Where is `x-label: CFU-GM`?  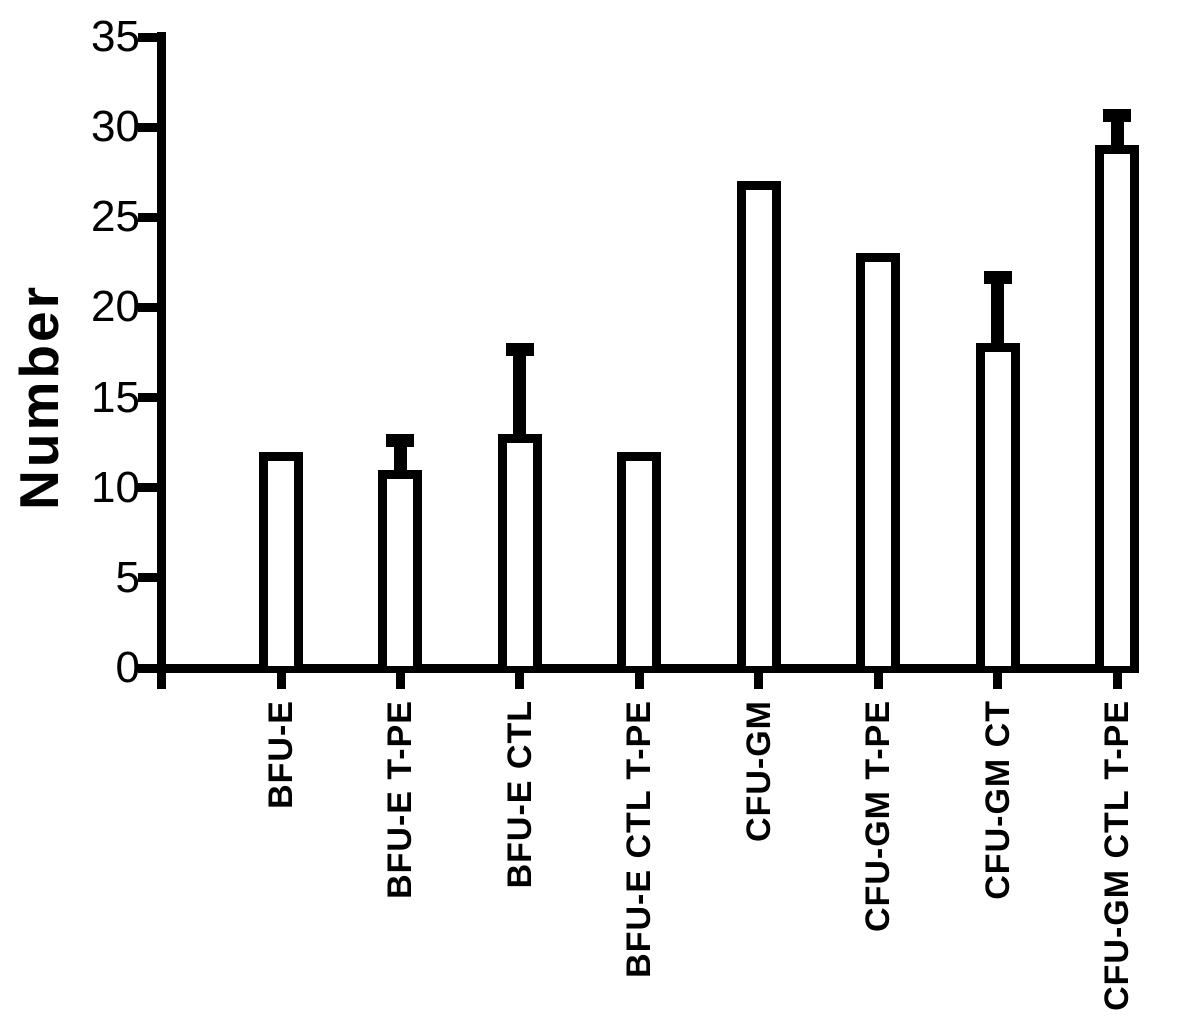
x-label: CFU-GM is located at coordinates (758, 771).